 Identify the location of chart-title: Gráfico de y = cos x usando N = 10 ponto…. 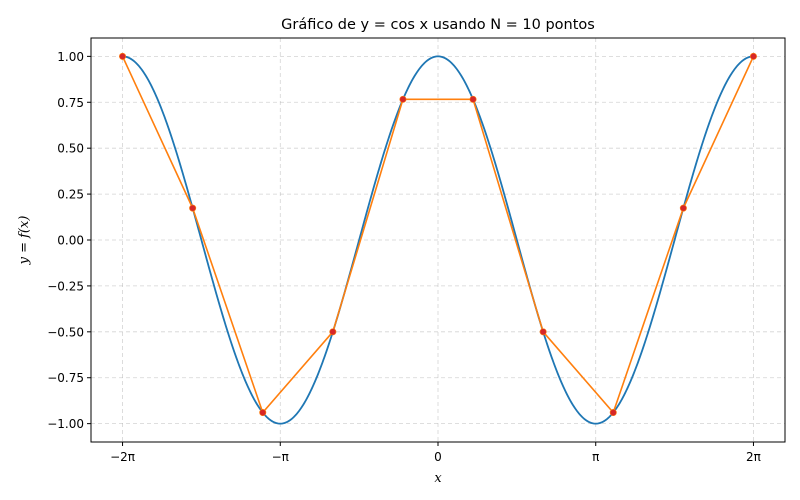
(438, 25).